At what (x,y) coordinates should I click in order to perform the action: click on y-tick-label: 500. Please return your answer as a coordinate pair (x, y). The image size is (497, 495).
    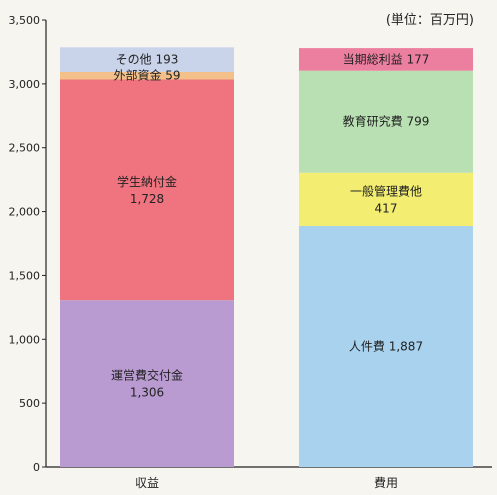
    Looking at the image, I should click on (29, 403).